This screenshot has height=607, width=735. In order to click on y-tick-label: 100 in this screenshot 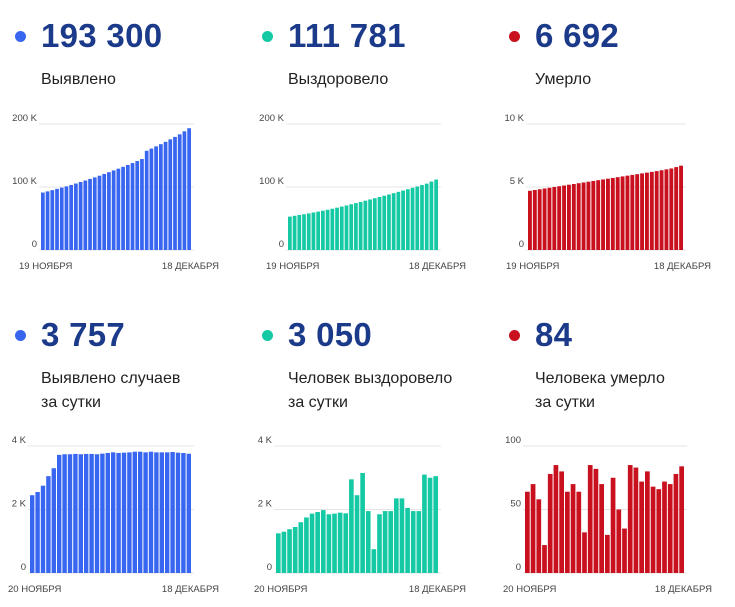, I will do `click(513, 440)`.